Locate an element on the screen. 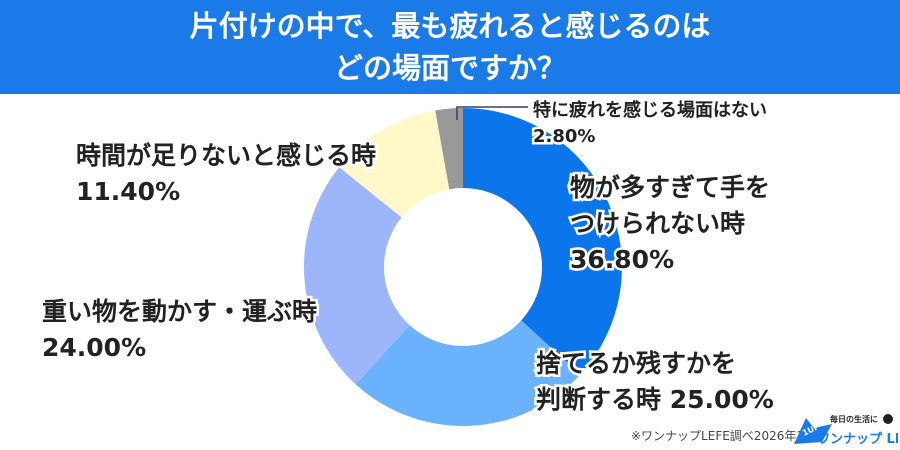  svg-text: ワンナップ LIFE is located at coordinates (857, 439).